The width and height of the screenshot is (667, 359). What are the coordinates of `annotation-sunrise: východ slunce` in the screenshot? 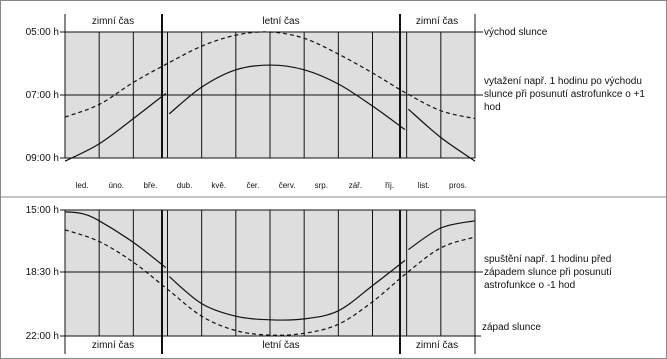 It's located at (516, 32).